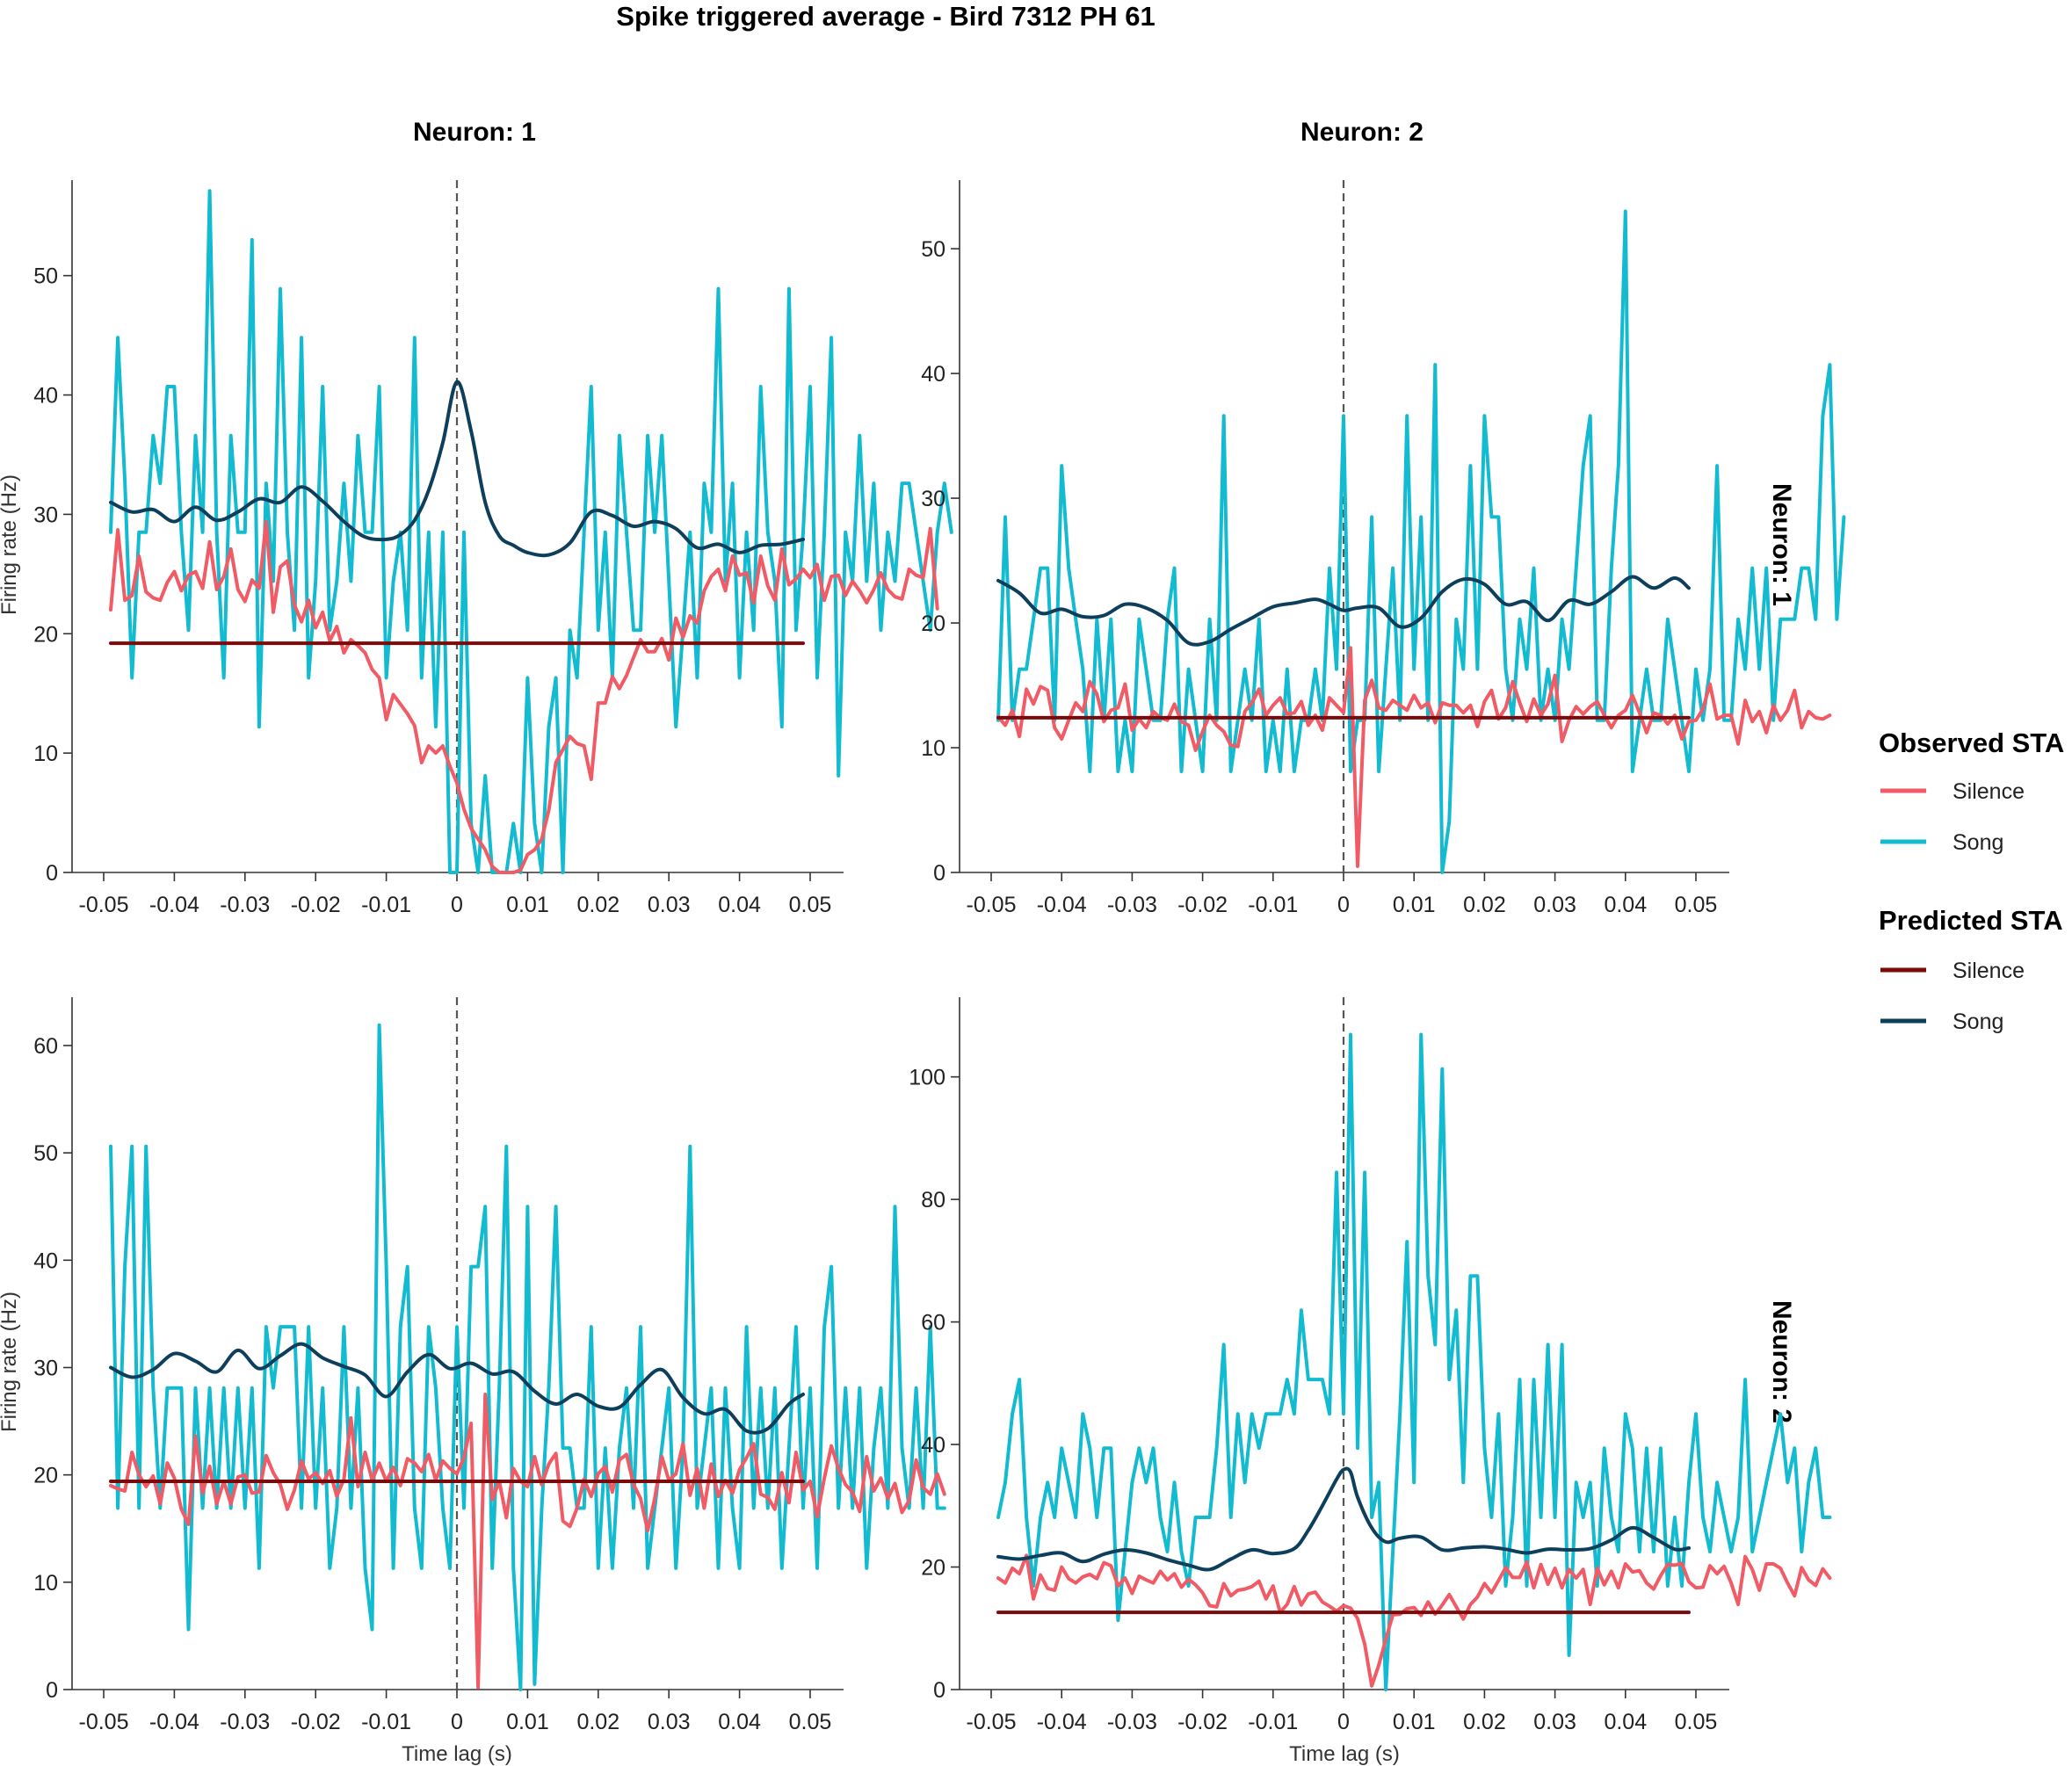  What do you see at coordinates (810, 905) in the screenshot?
I see `panel-1-x-tick-label: 0.05` at bounding box center [810, 905].